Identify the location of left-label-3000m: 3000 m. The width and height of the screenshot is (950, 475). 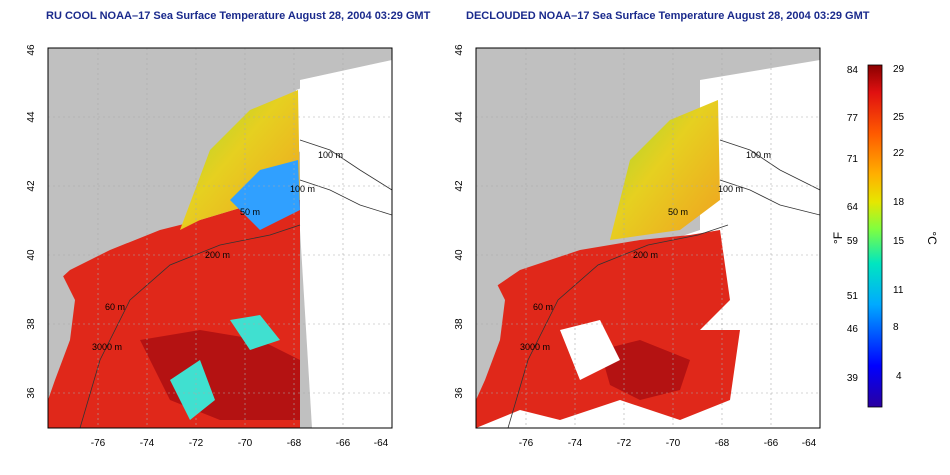
(107, 347).